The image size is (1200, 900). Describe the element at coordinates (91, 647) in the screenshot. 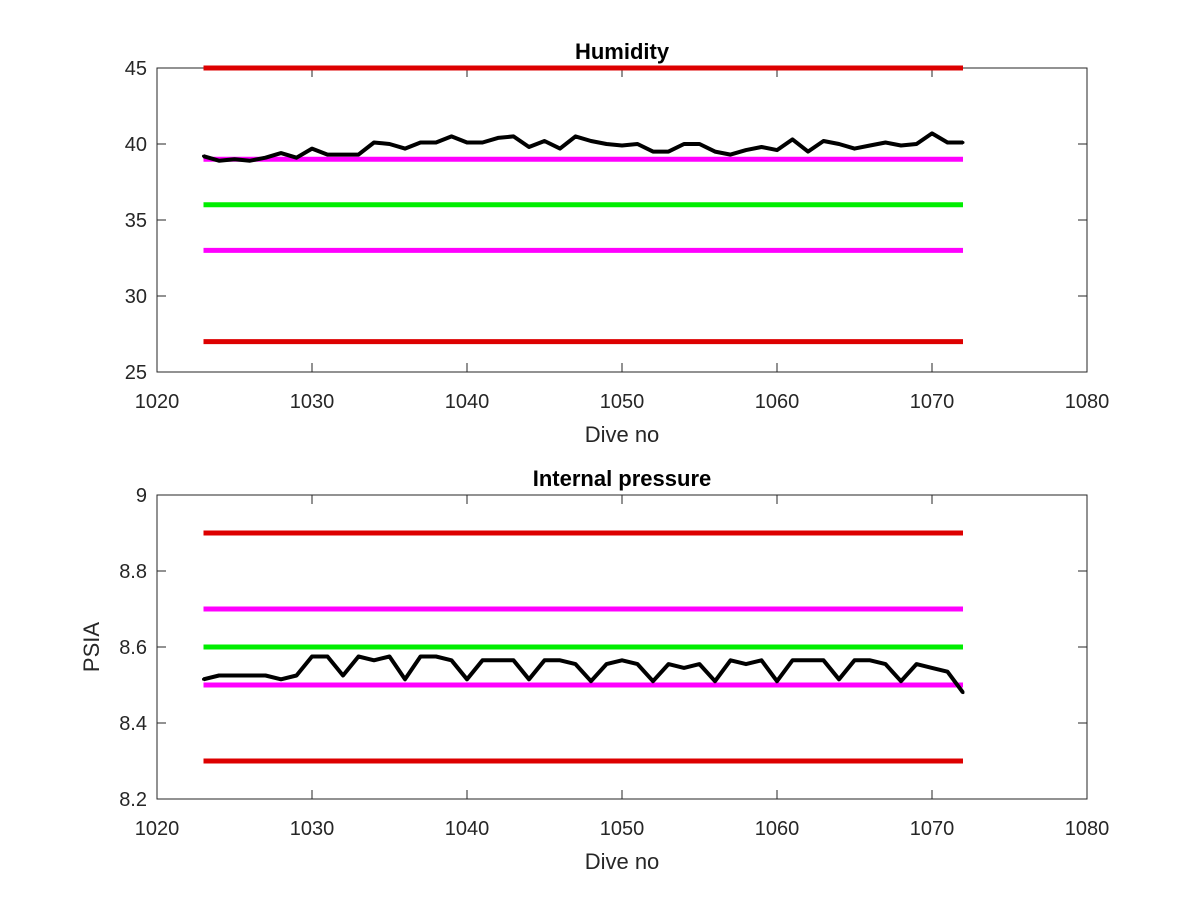

I see `y-axis-label: PSIA` at that location.